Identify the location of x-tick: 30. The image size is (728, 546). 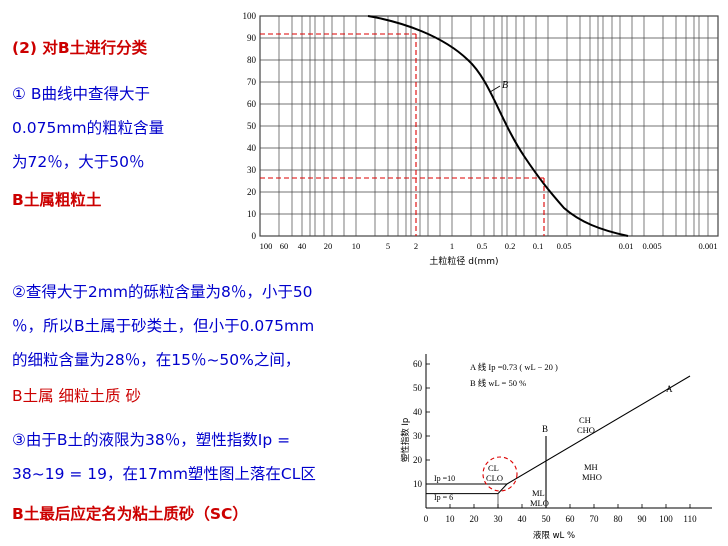
(499, 519).